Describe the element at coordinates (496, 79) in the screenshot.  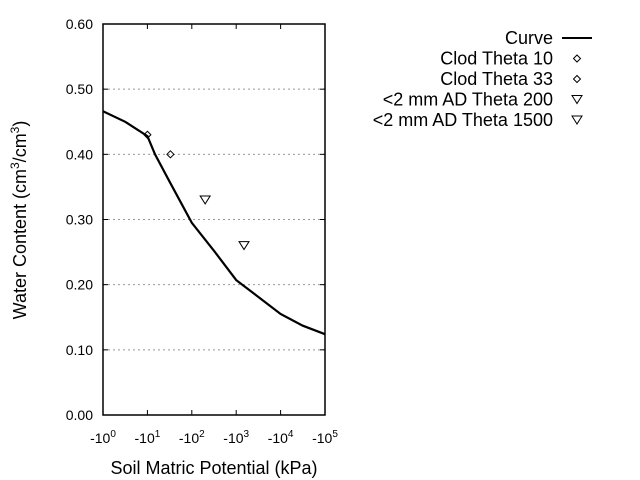
I see `legend-label: Clod Theta 33` at that location.